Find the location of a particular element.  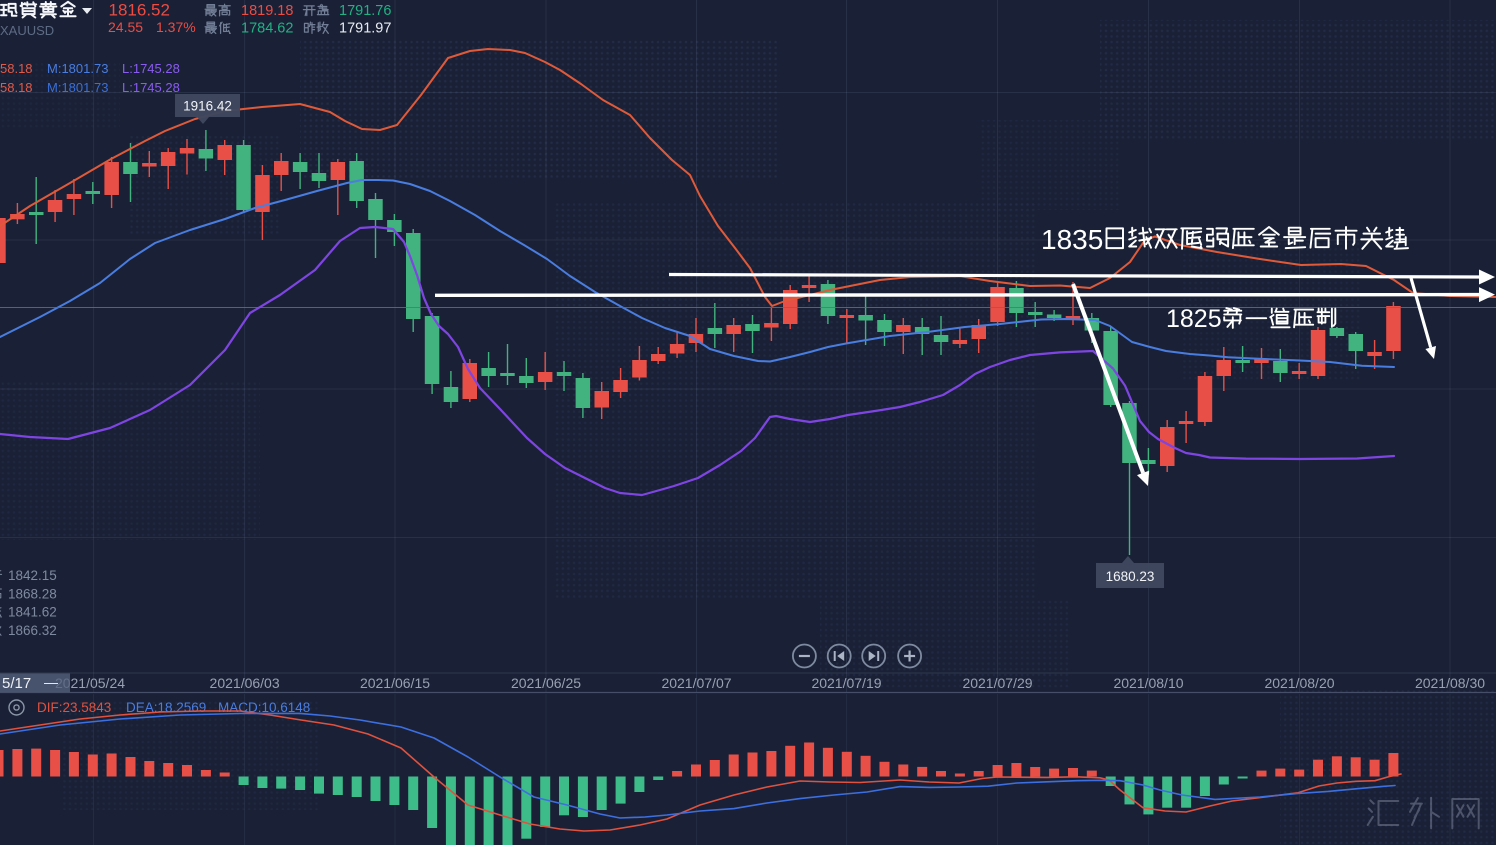

svg-text: 1791.97 is located at coordinates (365, 29).